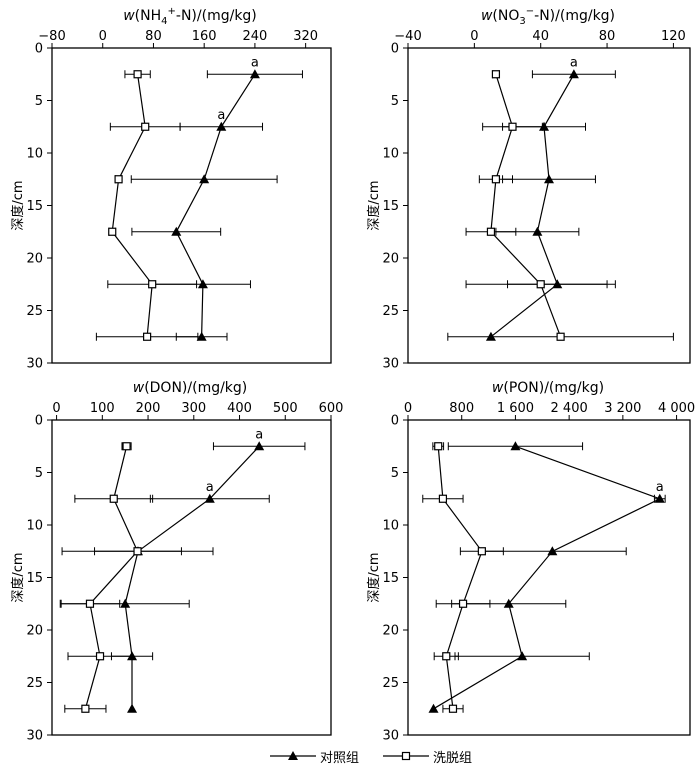 The image size is (700, 769). I want to click on legend-item-eluted: 洗脱组, so click(427, 756).